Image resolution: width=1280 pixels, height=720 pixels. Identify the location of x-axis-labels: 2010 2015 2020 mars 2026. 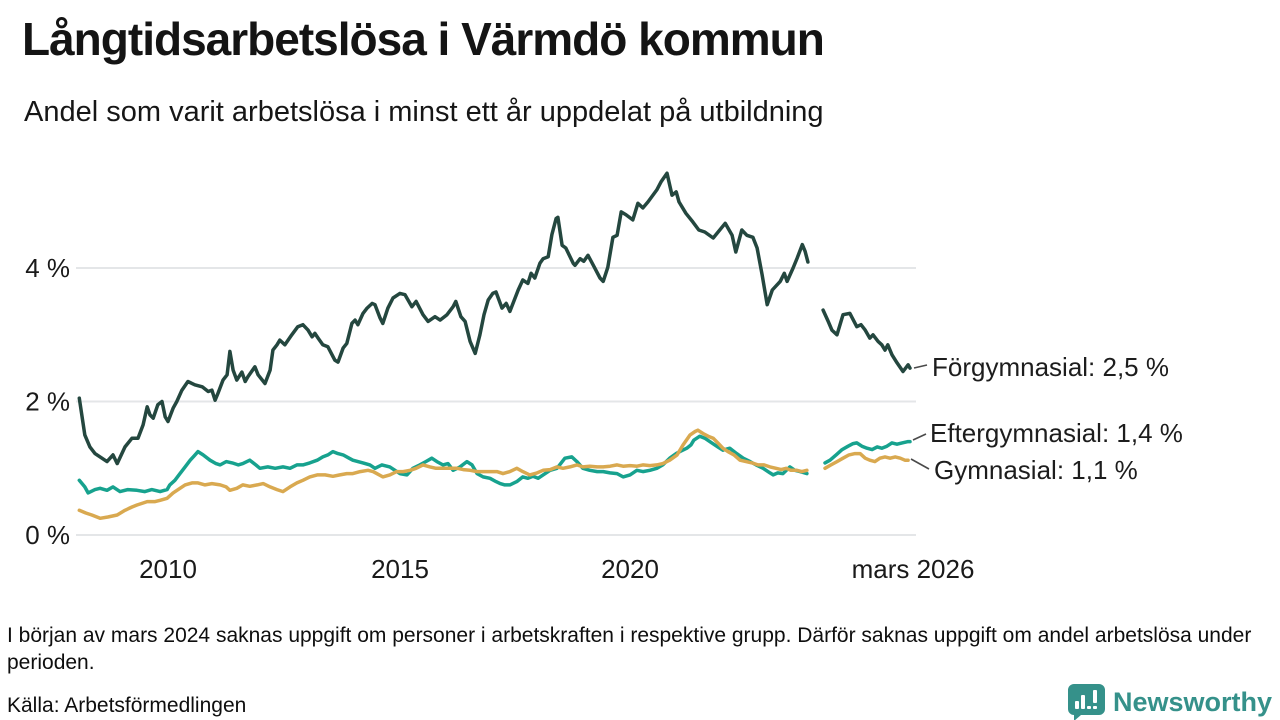
(556, 569).